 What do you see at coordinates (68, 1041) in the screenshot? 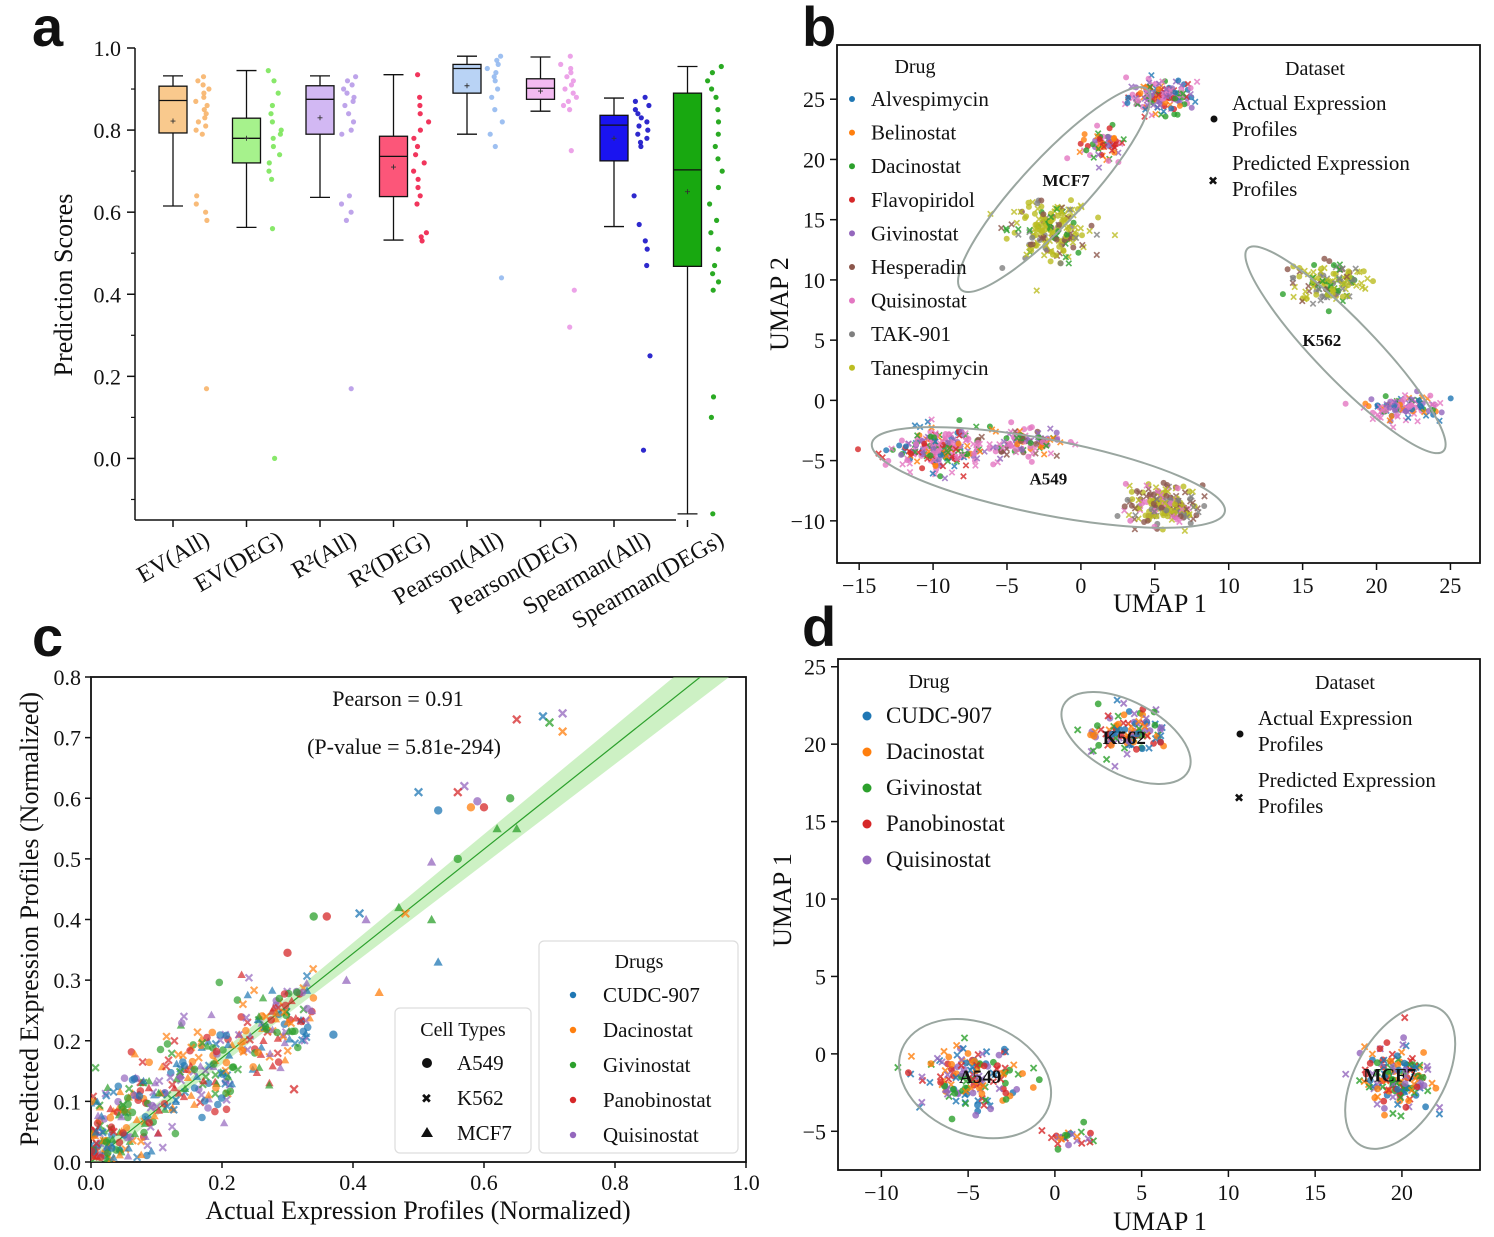
I see `c-ytick-label: 0.2` at bounding box center [68, 1041].